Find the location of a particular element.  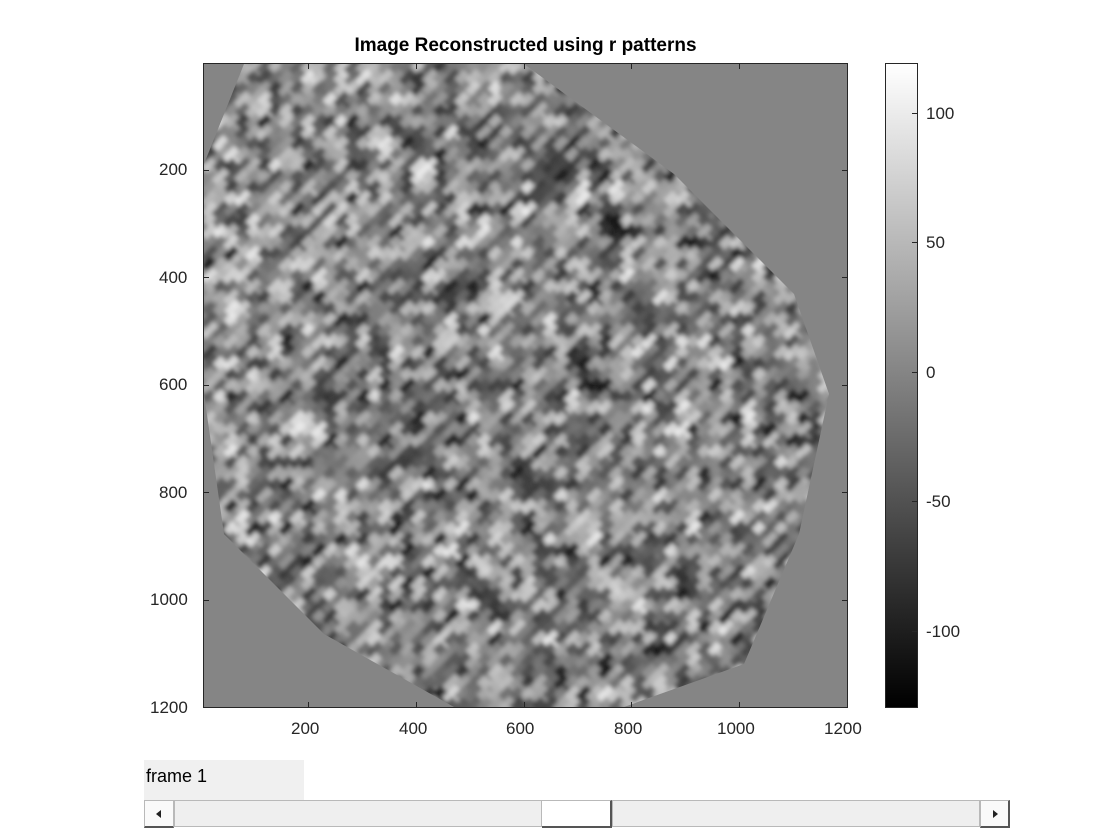

colorbar-tick-label: -100 is located at coordinates (943, 631).